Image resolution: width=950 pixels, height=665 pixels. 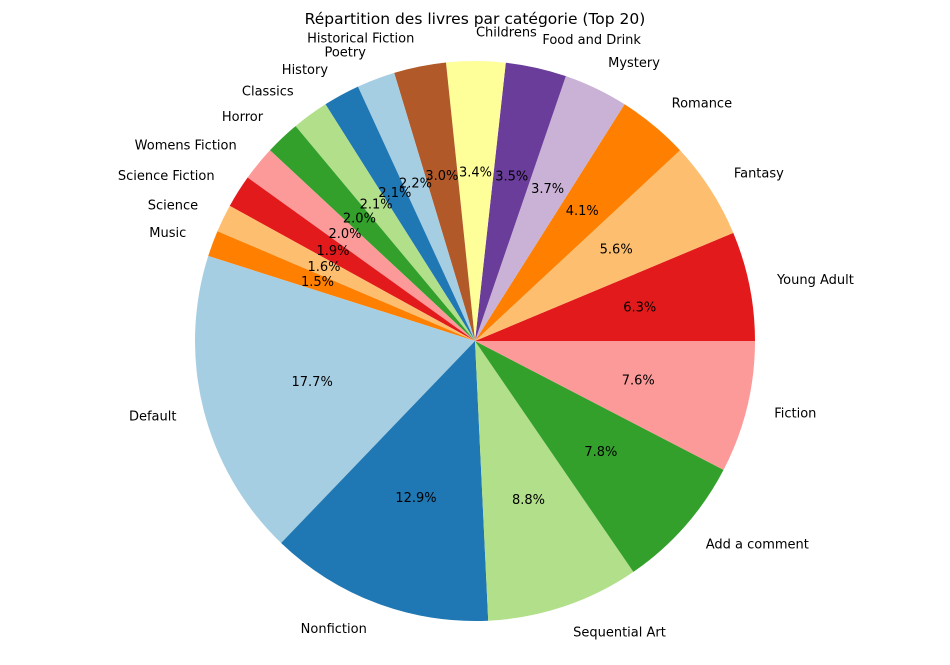 I want to click on slice-percent-add-a-comment: 7.8%, so click(x=600, y=452).